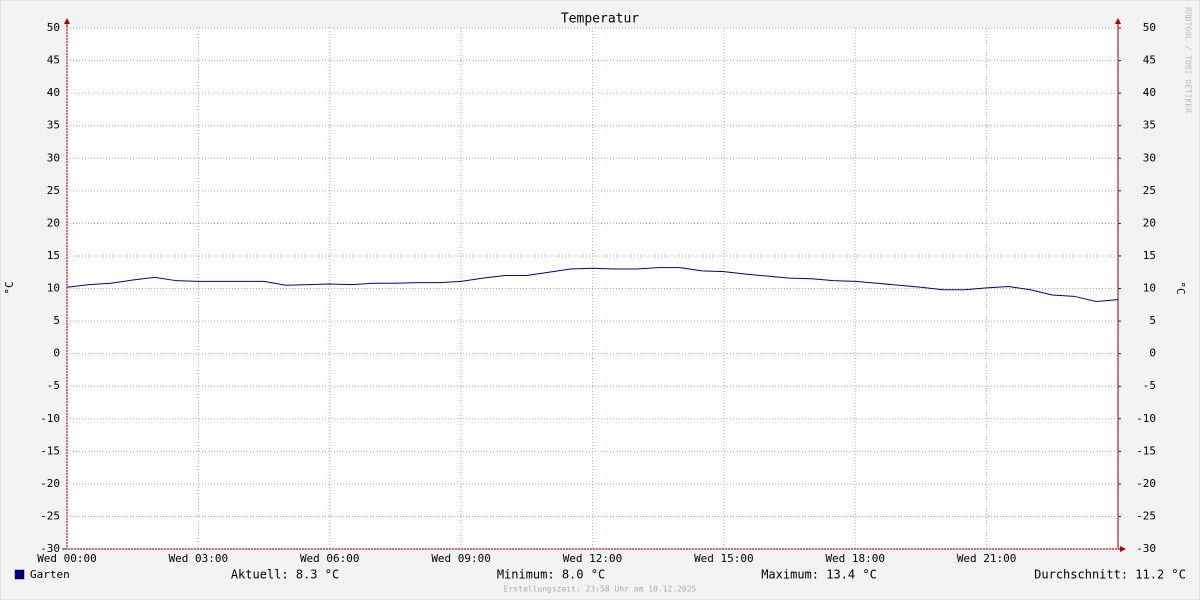  Describe the element at coordinates (551, 575) in the screenshot. I see `legend-stat: Minimum: 8.0 °C` at that location.